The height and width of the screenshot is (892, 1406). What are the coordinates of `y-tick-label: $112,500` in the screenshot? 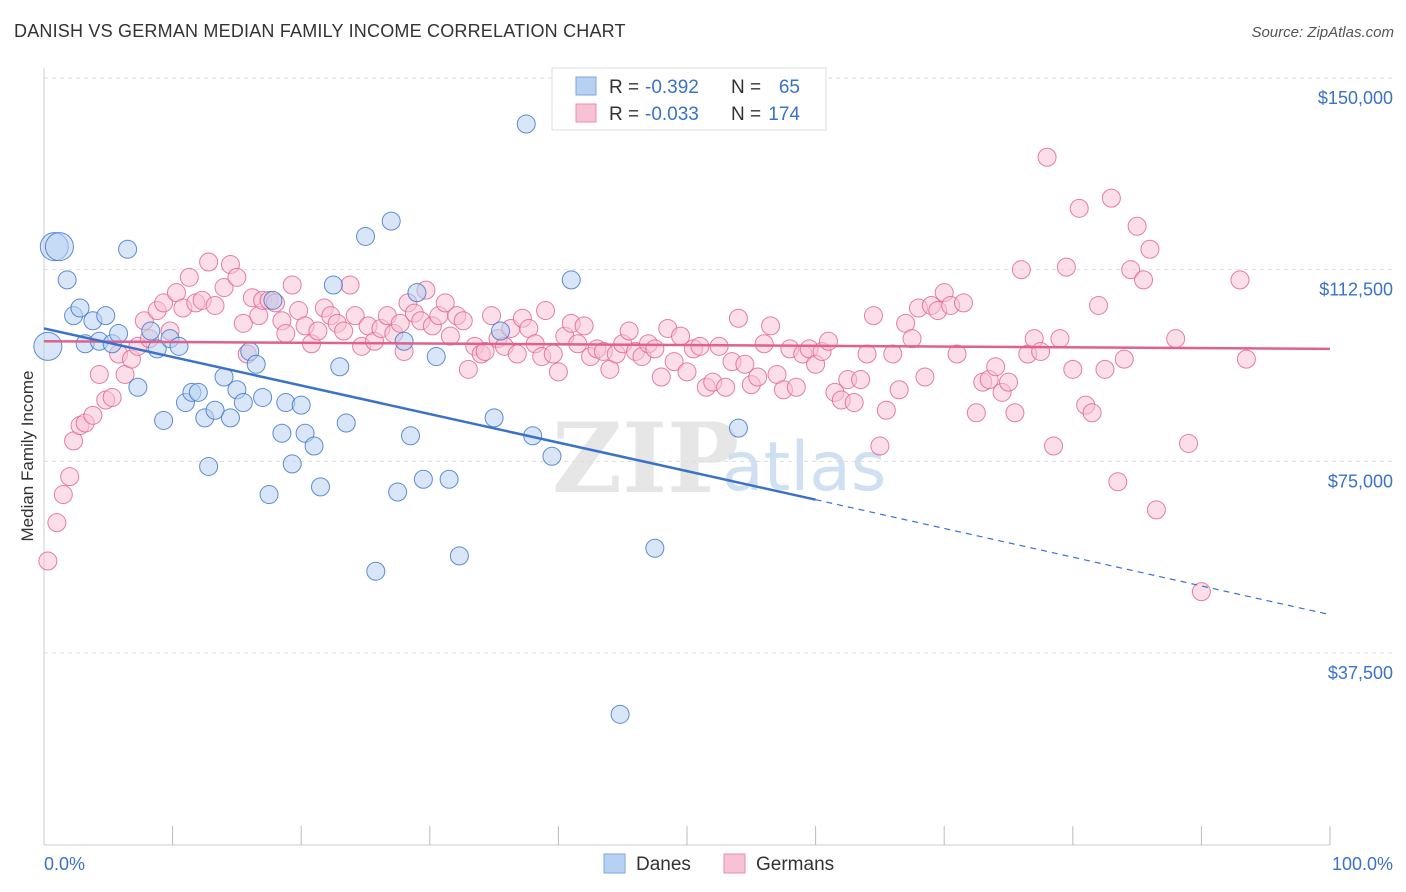 It's located at (1356, 290).